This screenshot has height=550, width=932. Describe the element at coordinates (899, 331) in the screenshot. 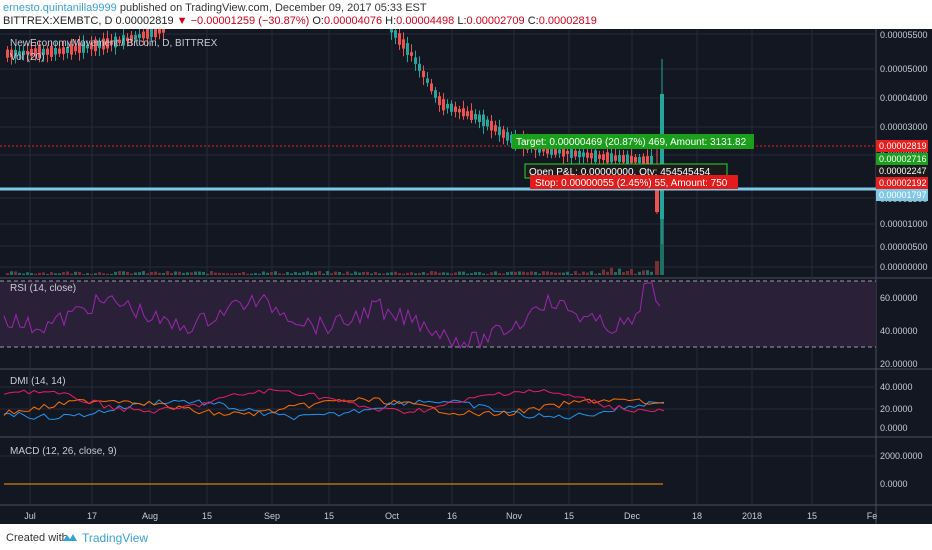

I see `rsi-axis-tick: 40.00000` at that location.